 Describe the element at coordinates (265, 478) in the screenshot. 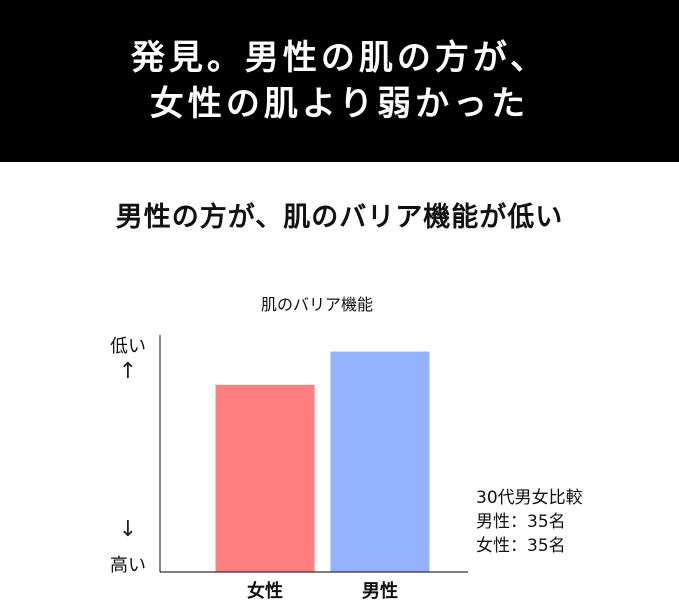

I see `bar-female` at that location.